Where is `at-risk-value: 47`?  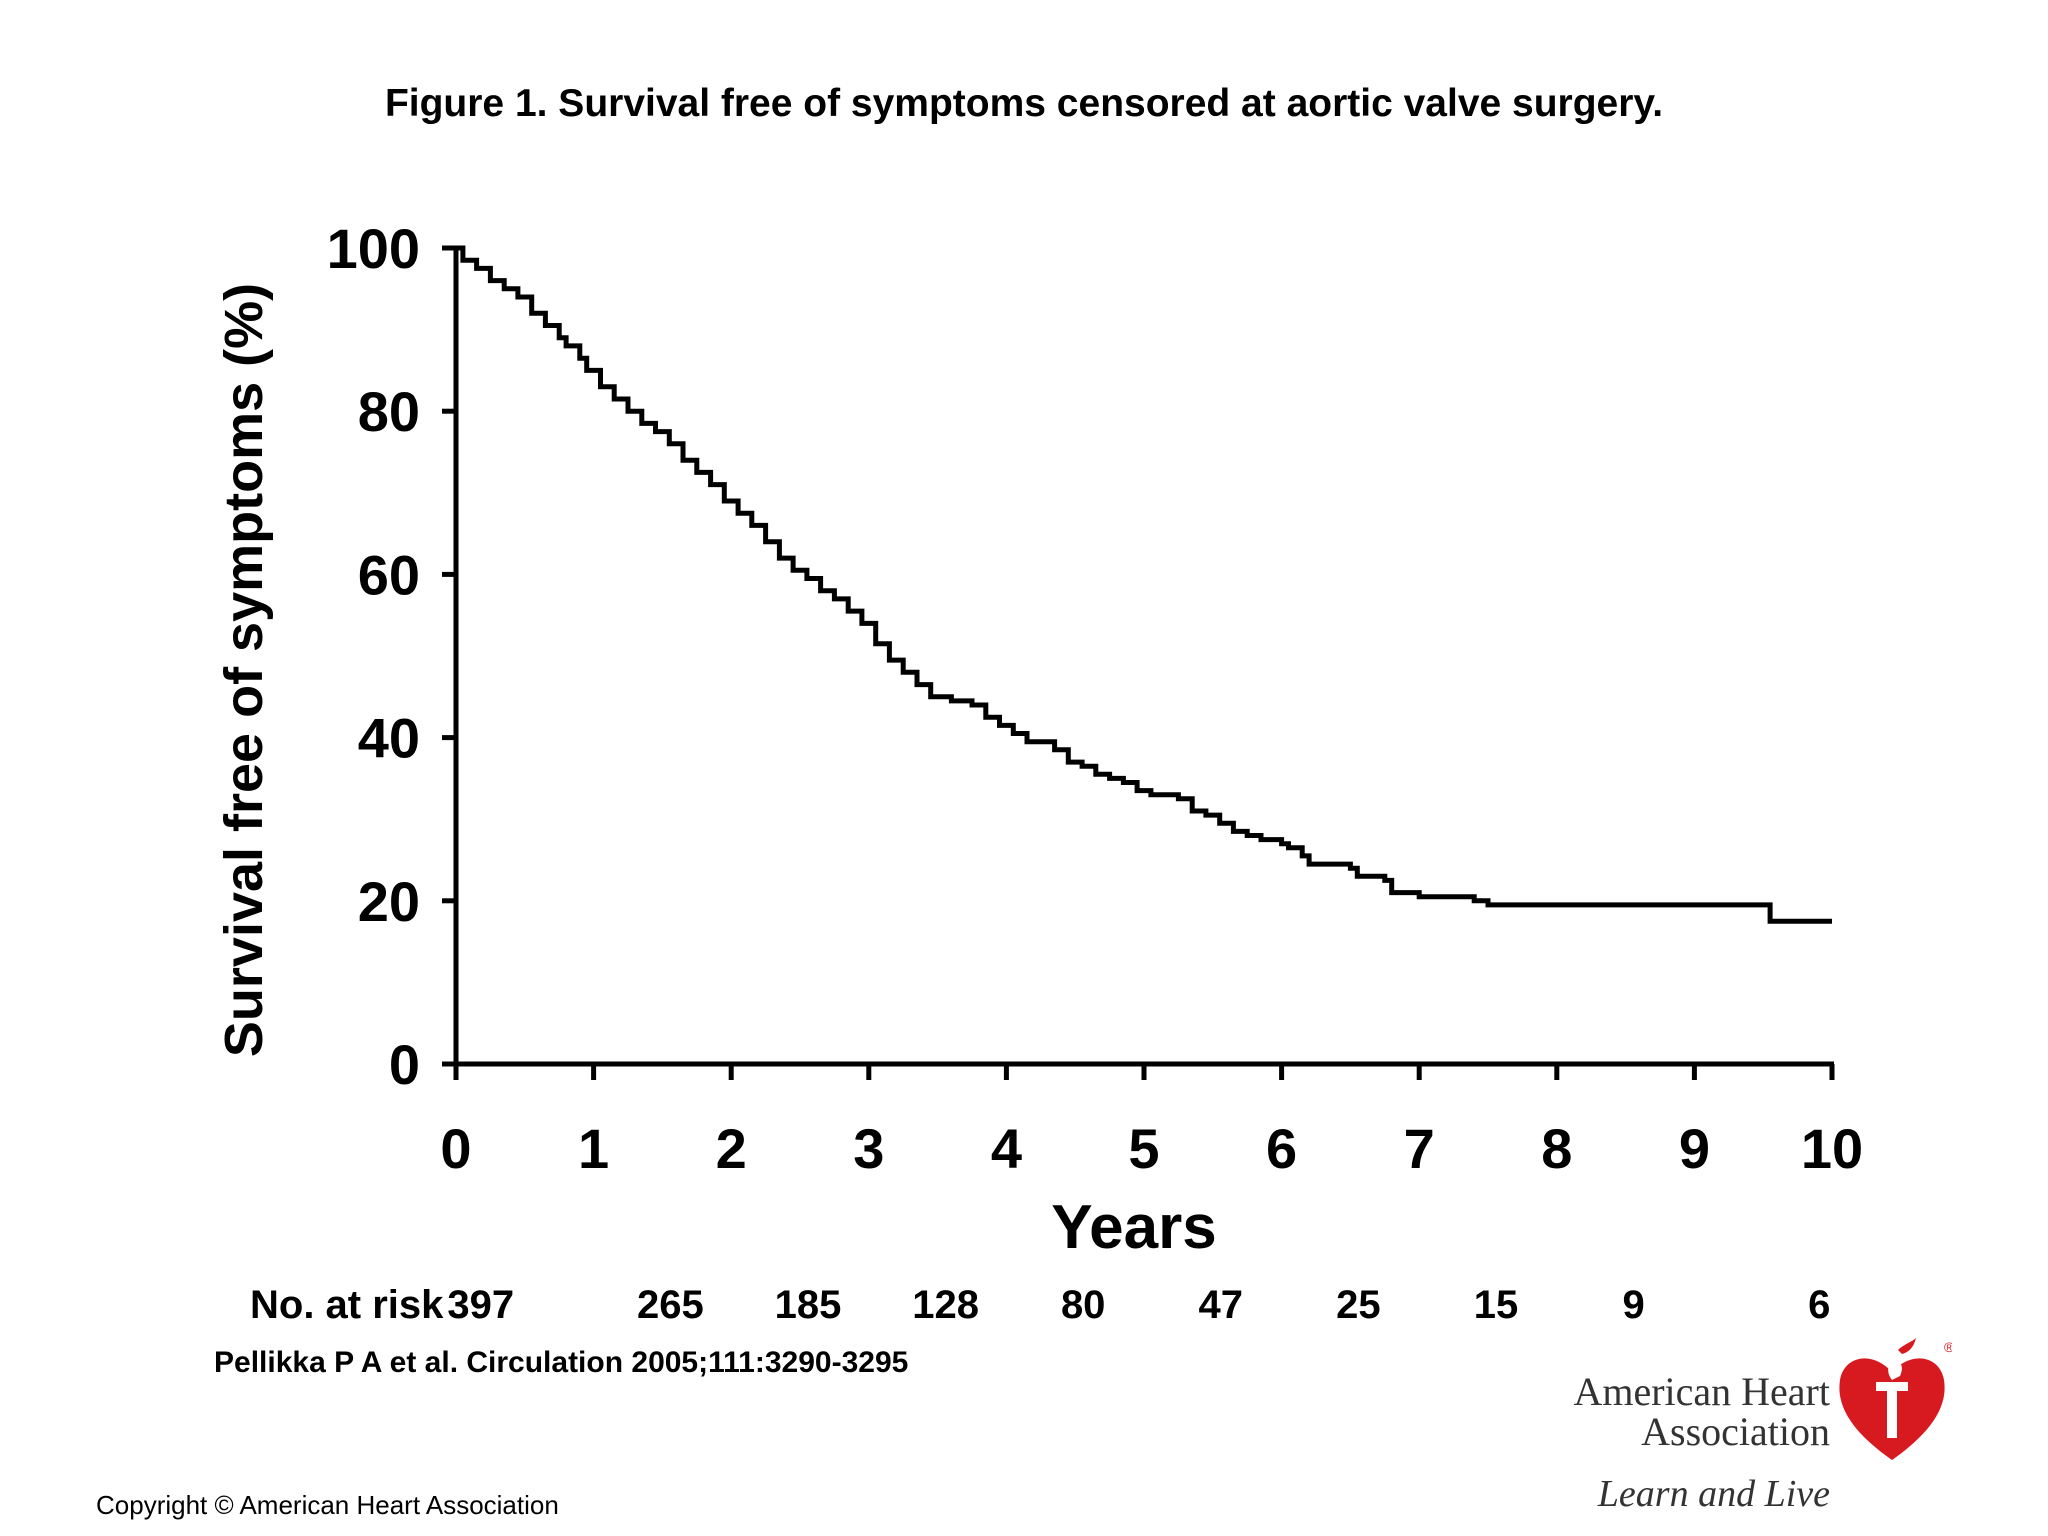
at-risk-value: 47 is located at coordinates (1221, 1305).